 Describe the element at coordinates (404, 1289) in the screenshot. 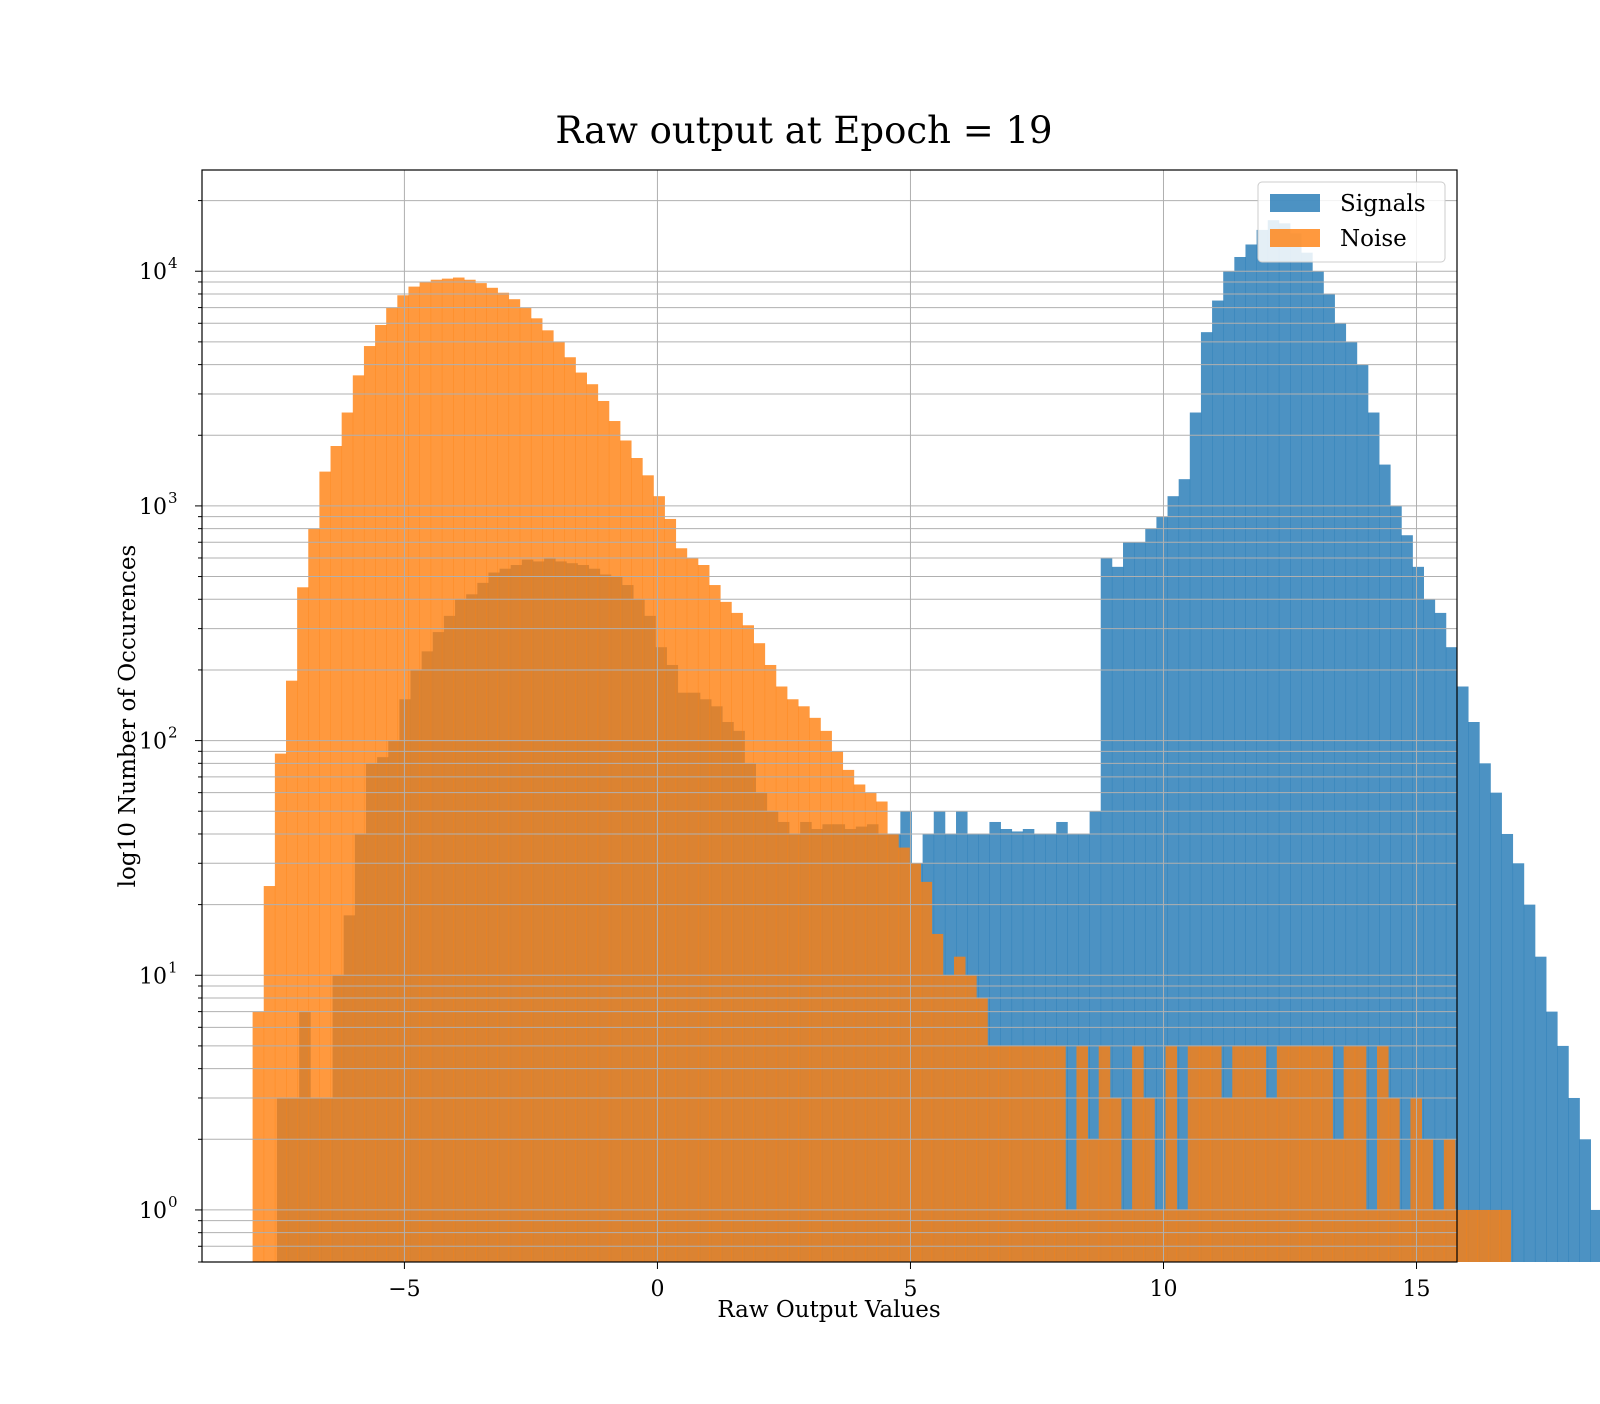

I see `x-tick-label: −5` at that location.